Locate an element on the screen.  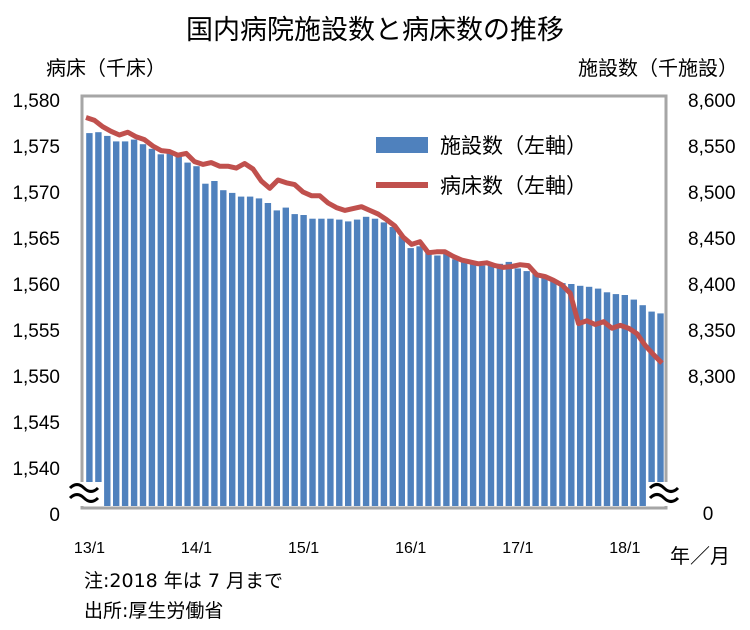
right-tick-label: 8,450 is located at coordinates (712, 239).